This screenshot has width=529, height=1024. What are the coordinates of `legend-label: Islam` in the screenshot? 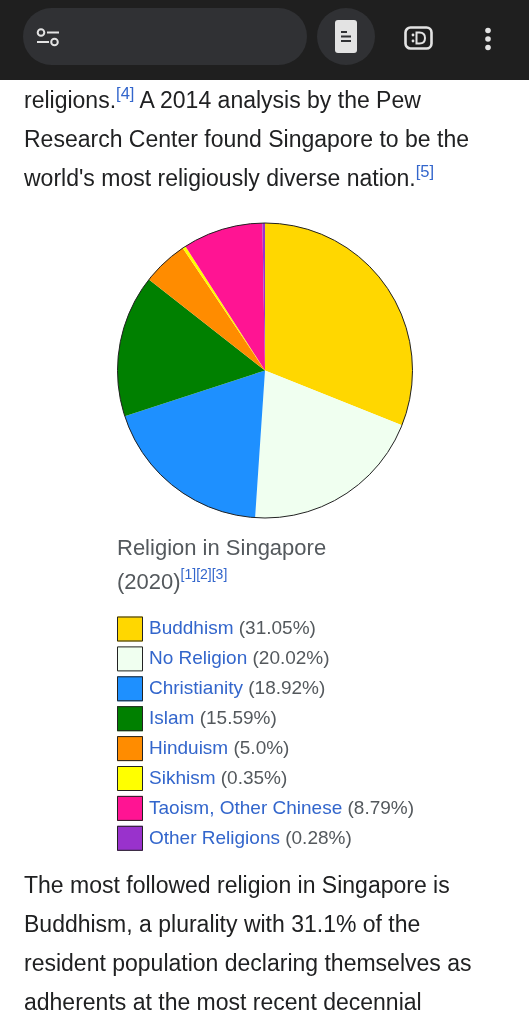 It's located at (172, 717).